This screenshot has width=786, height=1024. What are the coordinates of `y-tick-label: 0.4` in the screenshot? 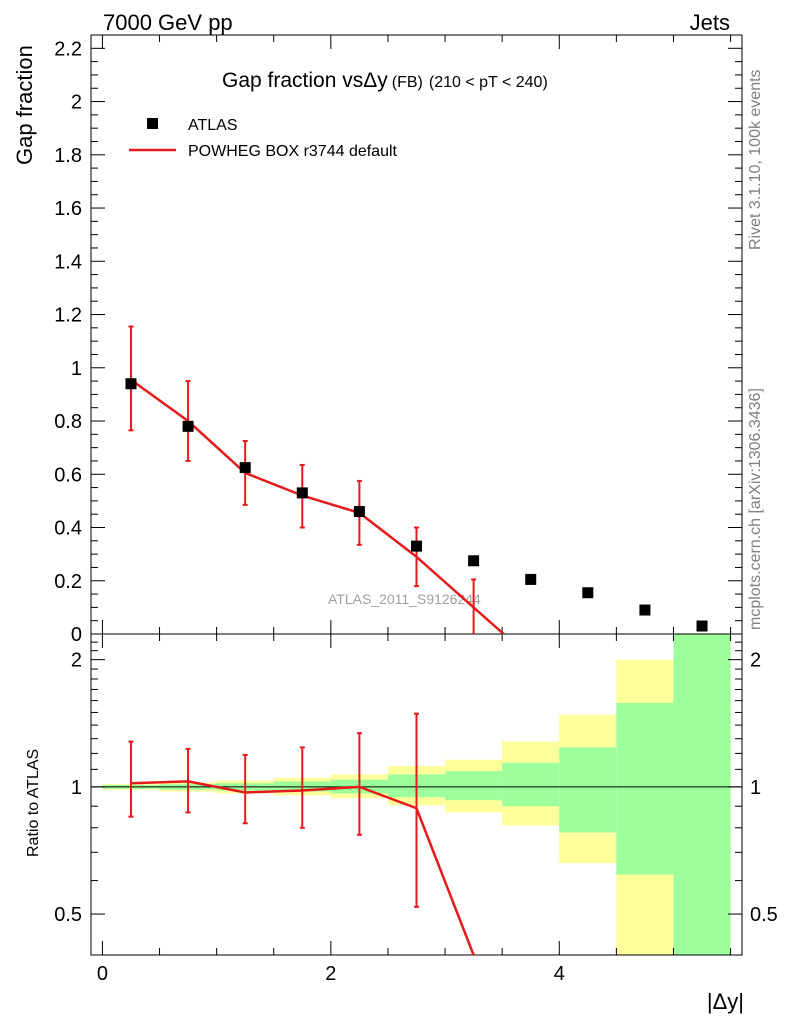 It's located at (68, 529).